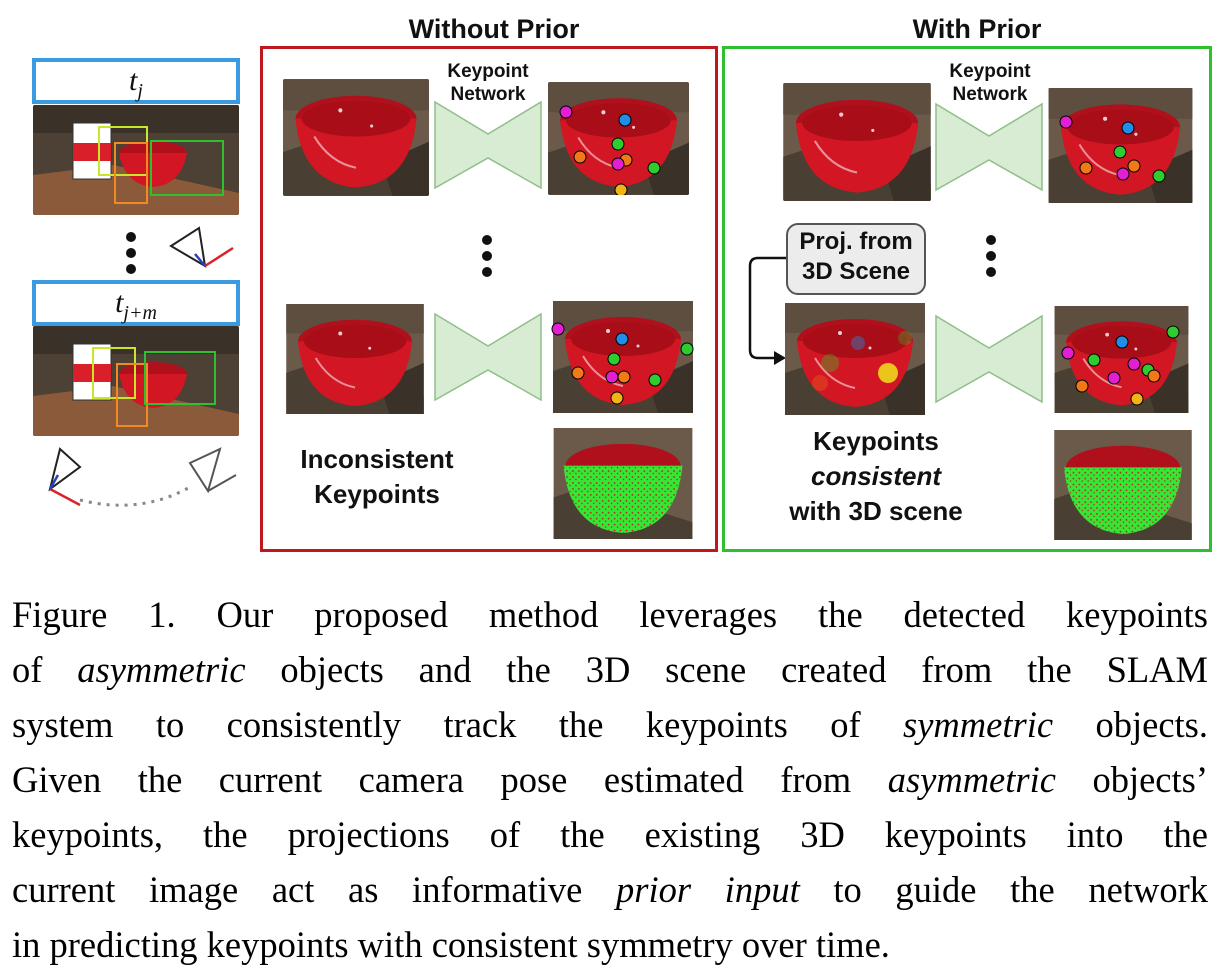  Describe the element at coordinates (990, 71) in the screenshot. I see `keypoint-network-label-right-line1: Keypoint` at that location.